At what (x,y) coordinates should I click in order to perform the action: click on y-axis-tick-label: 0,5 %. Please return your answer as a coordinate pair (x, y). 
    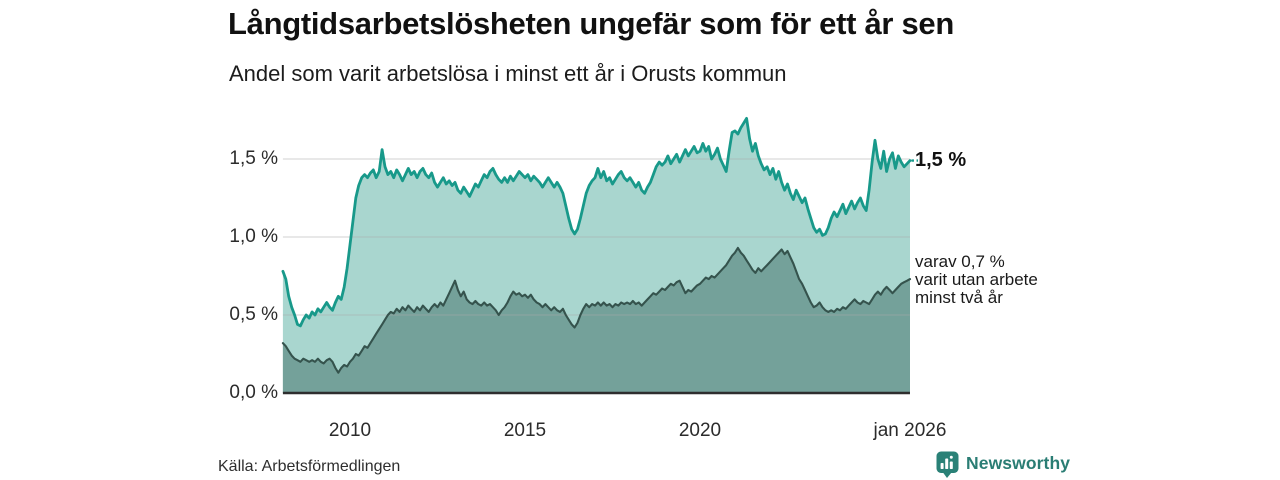
    Looking at the image, I should click on (253, 314).